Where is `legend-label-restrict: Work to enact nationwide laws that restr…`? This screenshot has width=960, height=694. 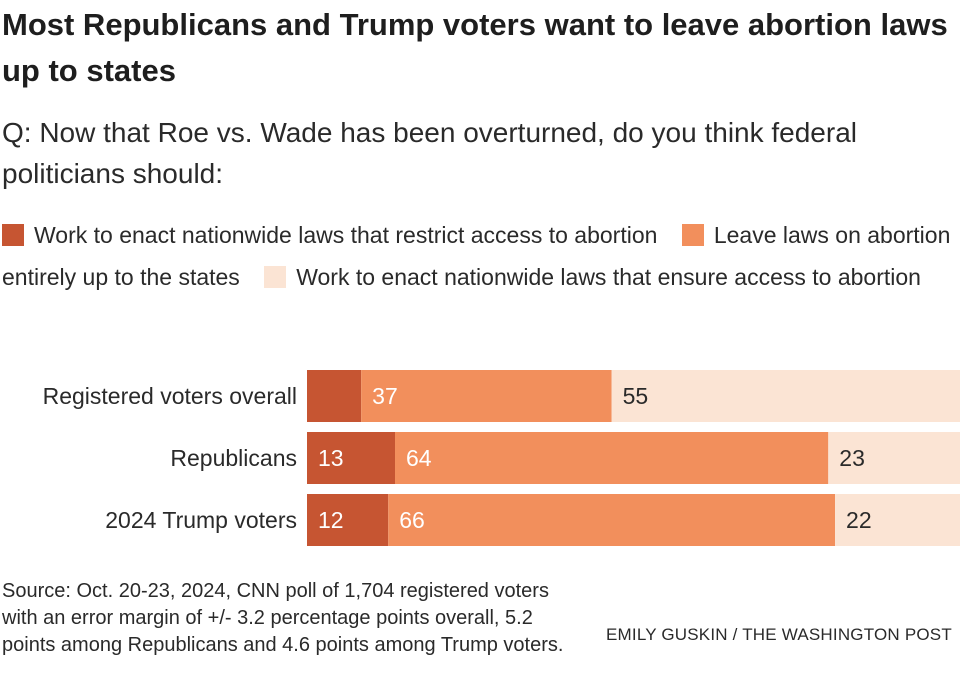 legend-label-restrict: Work to enact nationwide laws that restr… is located at coordinates (346, 235).